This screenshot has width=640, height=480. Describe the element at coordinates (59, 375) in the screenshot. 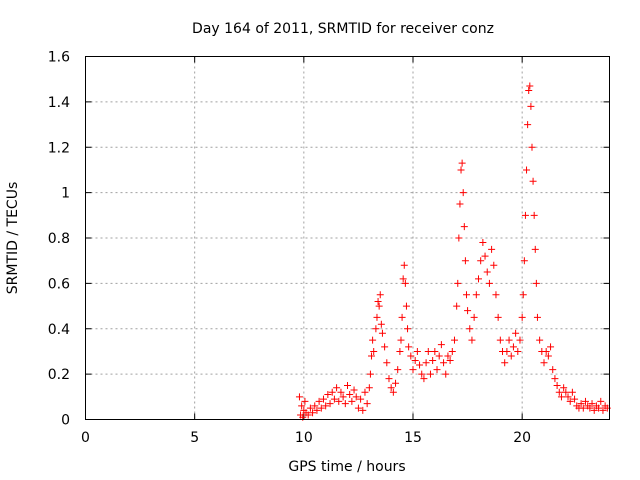

I see `y-tick-label: 0.2` at that location.